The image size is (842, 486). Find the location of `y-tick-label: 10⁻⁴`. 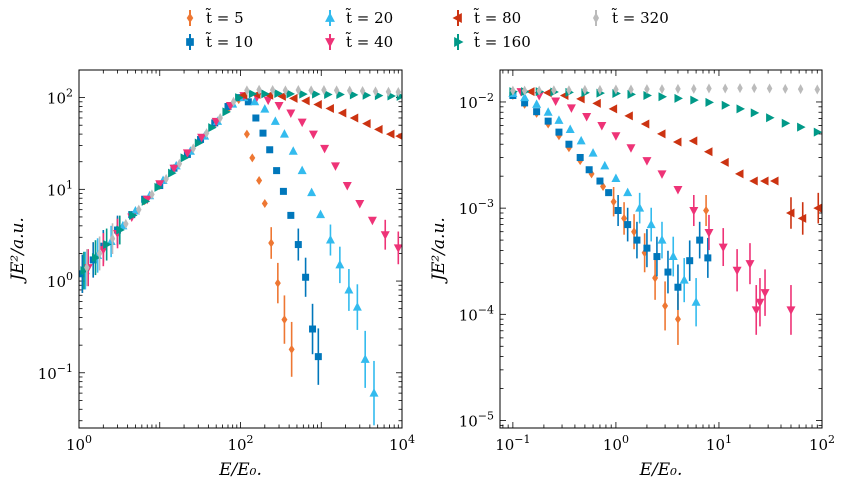

y-tick-label: 10⁻⁴ is located at coordinates (476, 313).